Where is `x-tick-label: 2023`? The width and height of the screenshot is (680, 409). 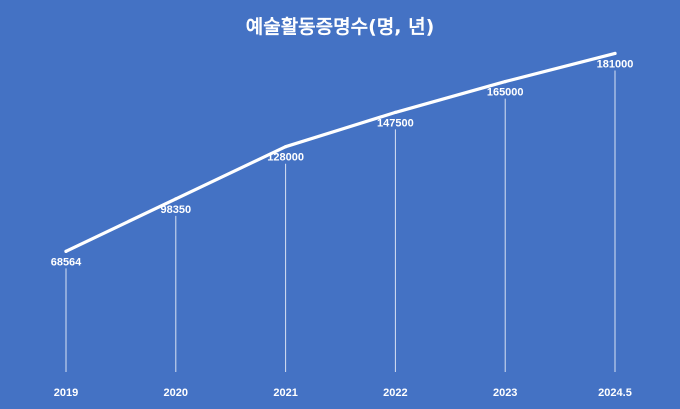 x-tick-label: 2023 is located at coordinates (505, 393).